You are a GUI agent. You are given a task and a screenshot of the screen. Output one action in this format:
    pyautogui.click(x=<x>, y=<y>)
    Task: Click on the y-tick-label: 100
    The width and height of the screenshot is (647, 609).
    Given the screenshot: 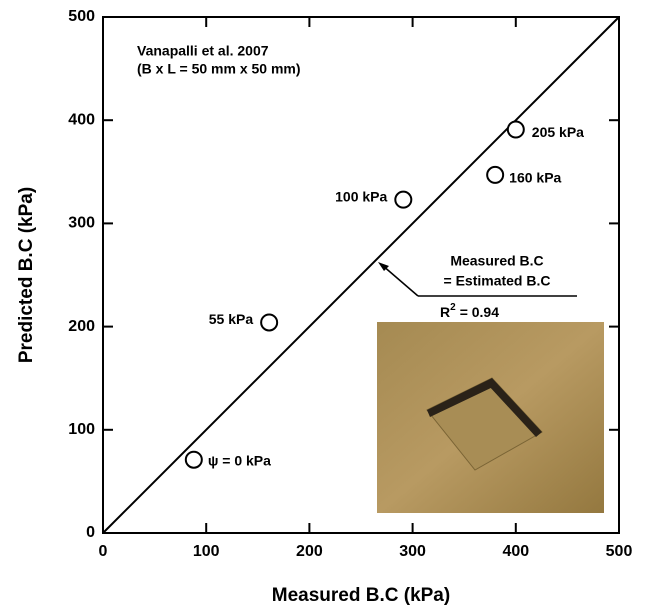 What is the action you would take?
    pyautogui.click(x=81, y=429)
    